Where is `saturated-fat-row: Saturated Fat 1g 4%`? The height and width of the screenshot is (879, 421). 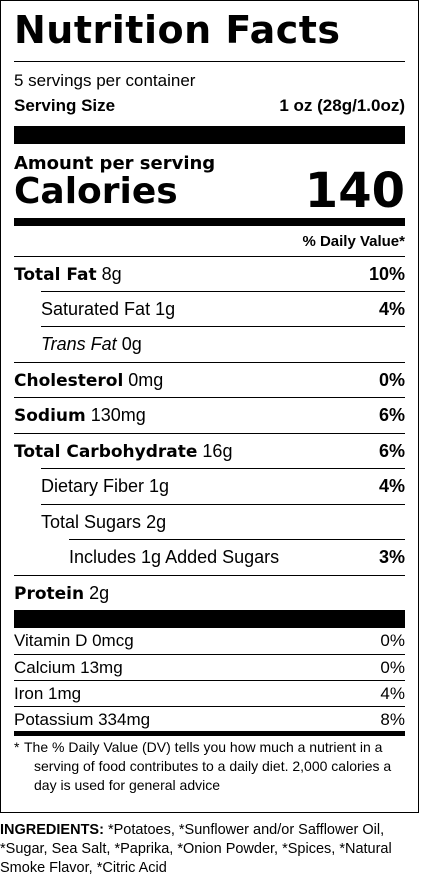 saturated-fat-row: Saturated Fat 1g 4% is located at coordinates (223, 308).